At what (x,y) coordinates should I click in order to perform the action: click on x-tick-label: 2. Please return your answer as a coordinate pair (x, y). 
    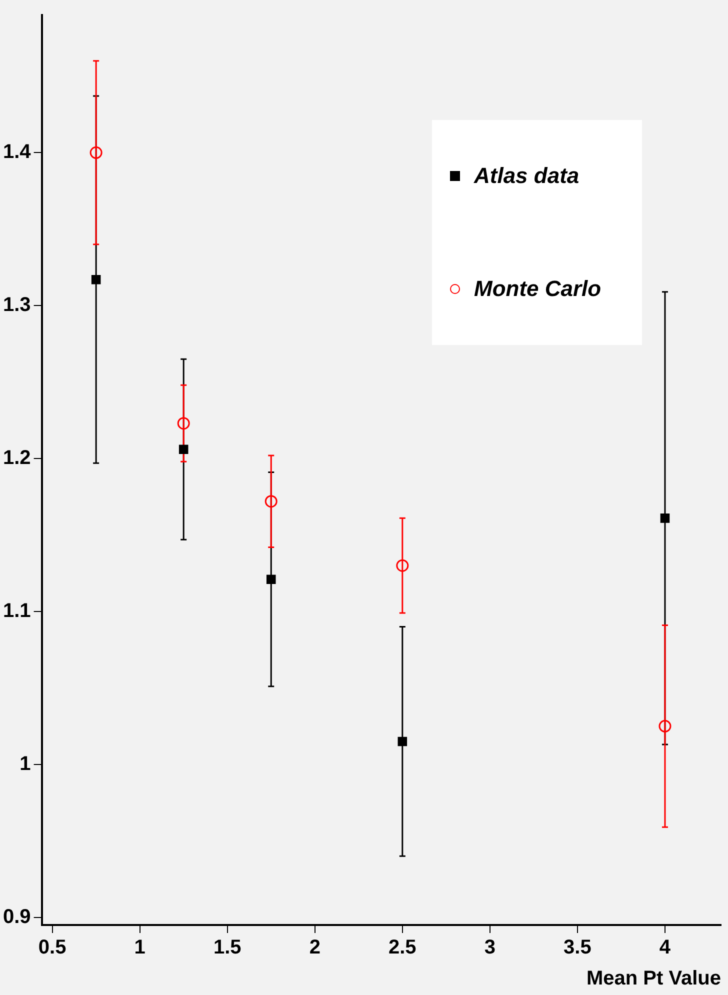
    Looking at the image, I should click on (314, 947).